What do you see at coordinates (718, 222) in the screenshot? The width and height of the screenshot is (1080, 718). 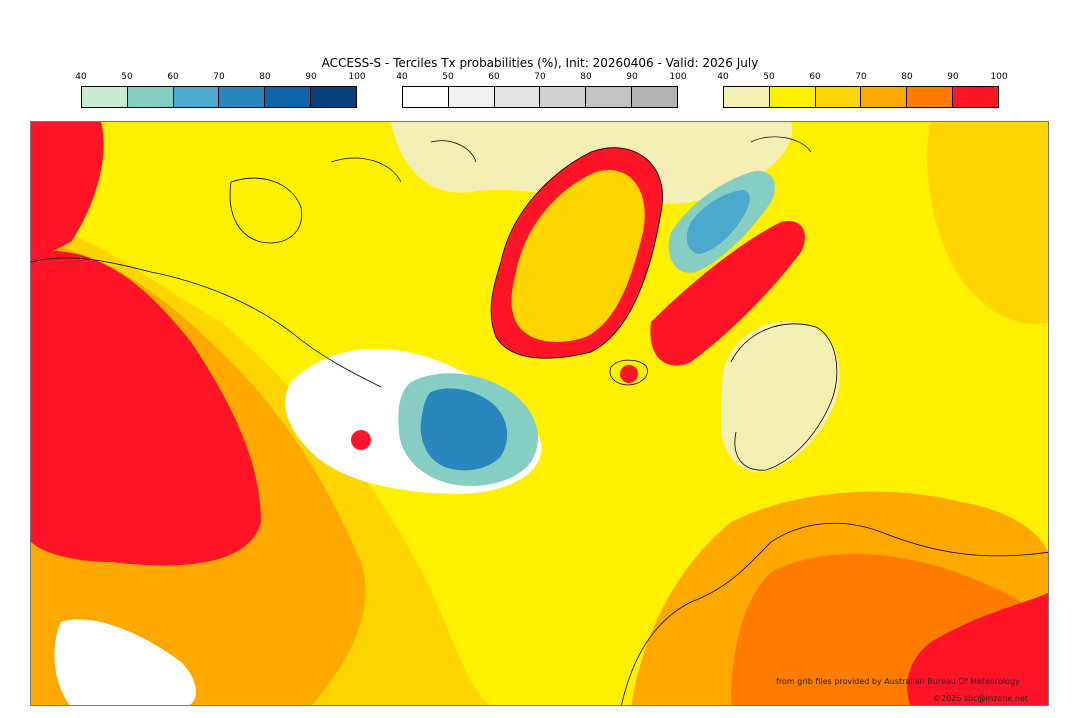 I see `blue-anomaly-east-core` at bounding box center [718, 222].